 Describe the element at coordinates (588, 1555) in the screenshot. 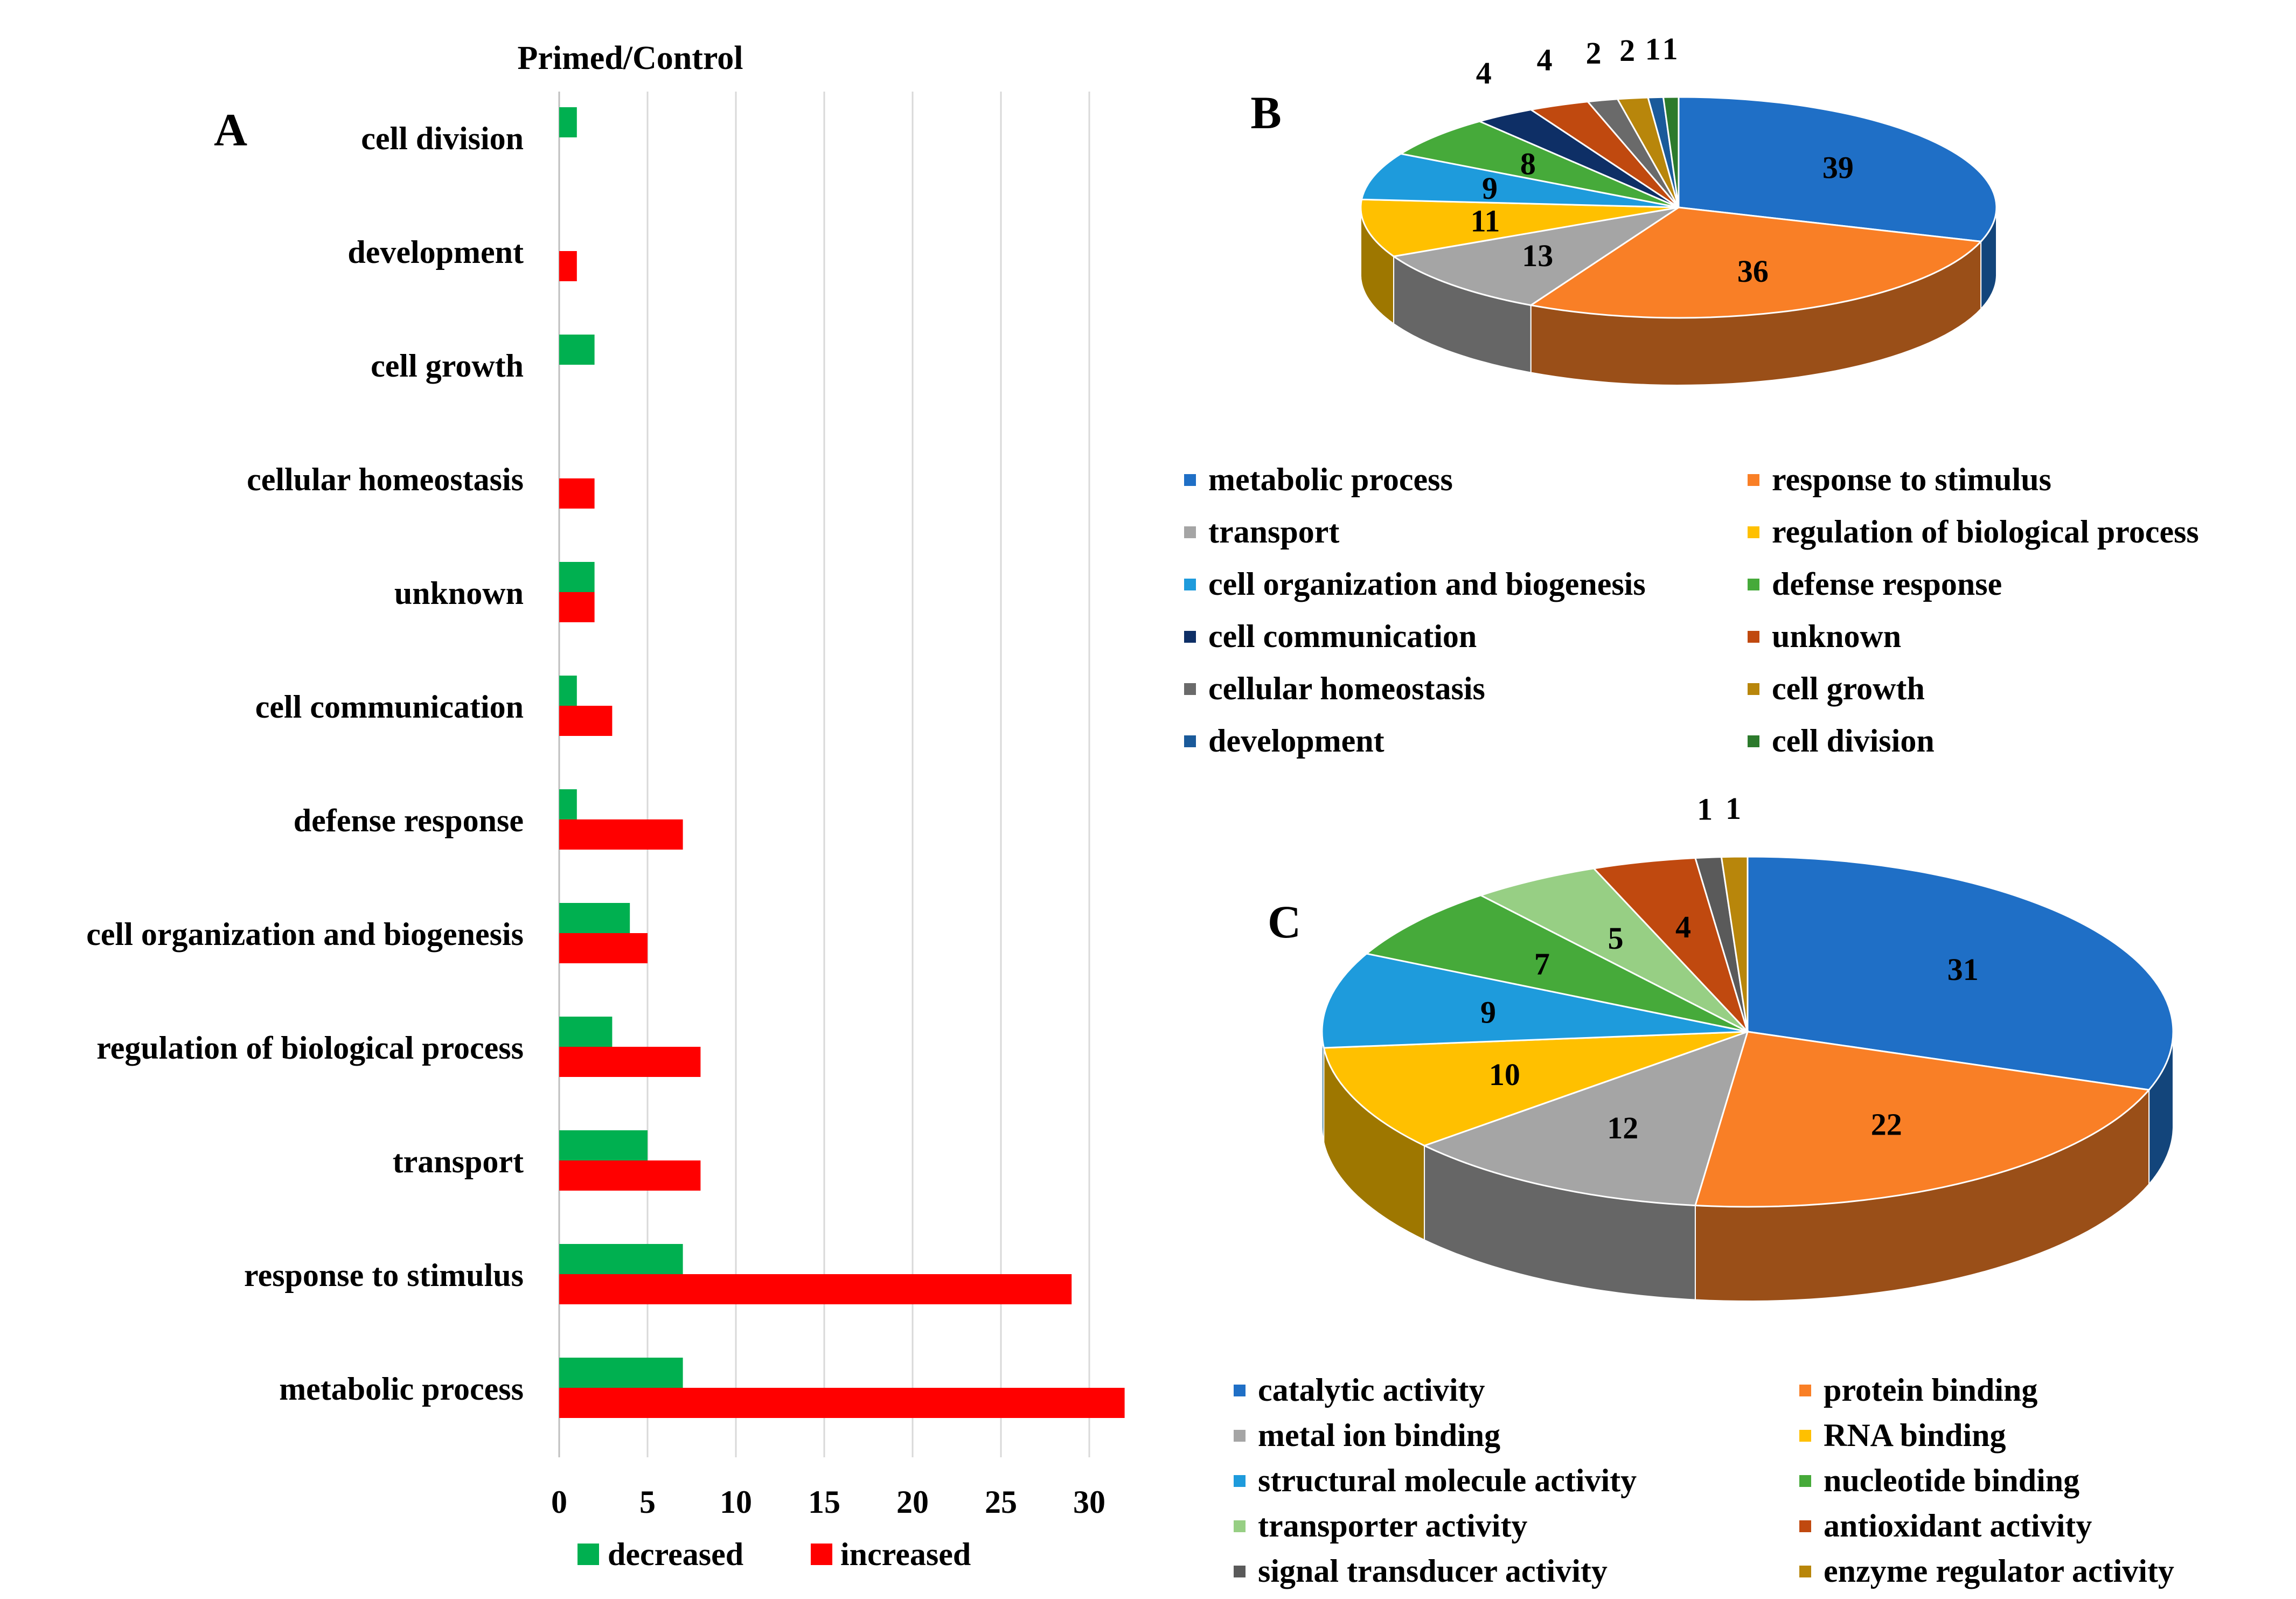

I see `legend-swatch-decreased` at that location.